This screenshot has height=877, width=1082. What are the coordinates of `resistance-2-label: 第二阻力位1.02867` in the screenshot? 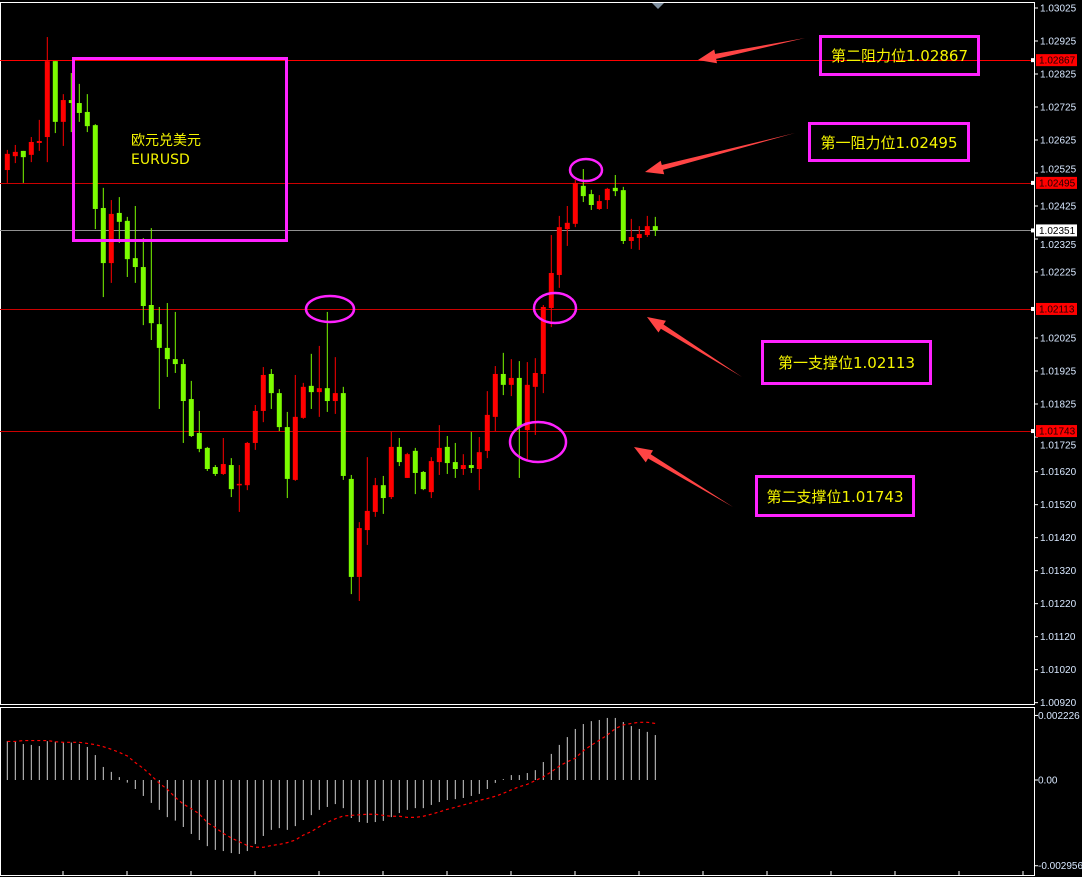 It's located at (899, 55).